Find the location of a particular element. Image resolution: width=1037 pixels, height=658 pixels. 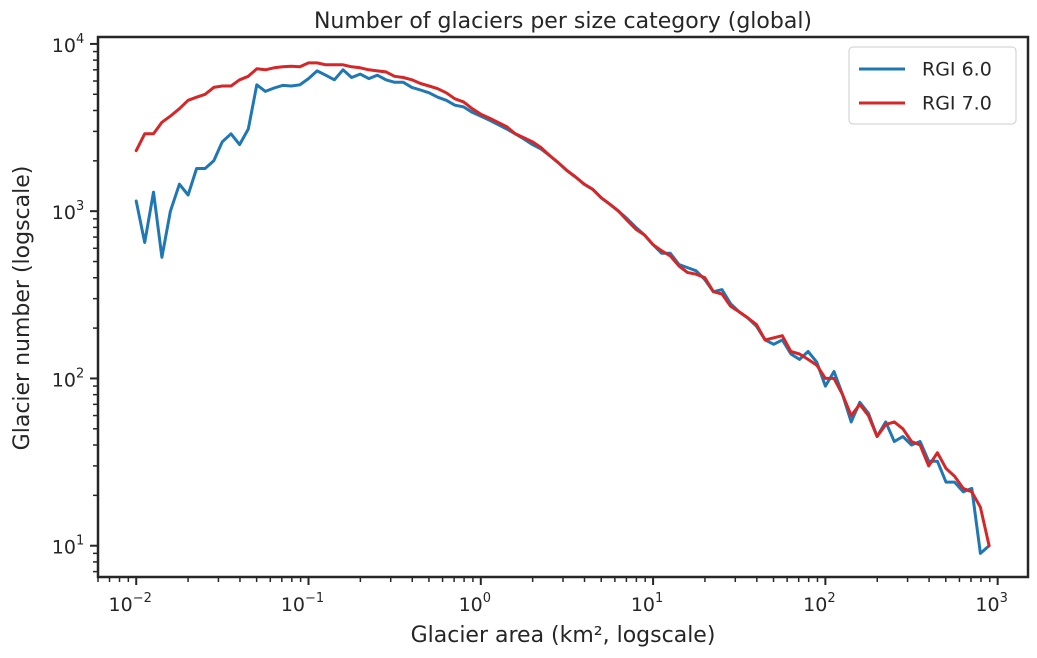

x-tick-label: 10⁻¹ is located at coordinates (302, 603).